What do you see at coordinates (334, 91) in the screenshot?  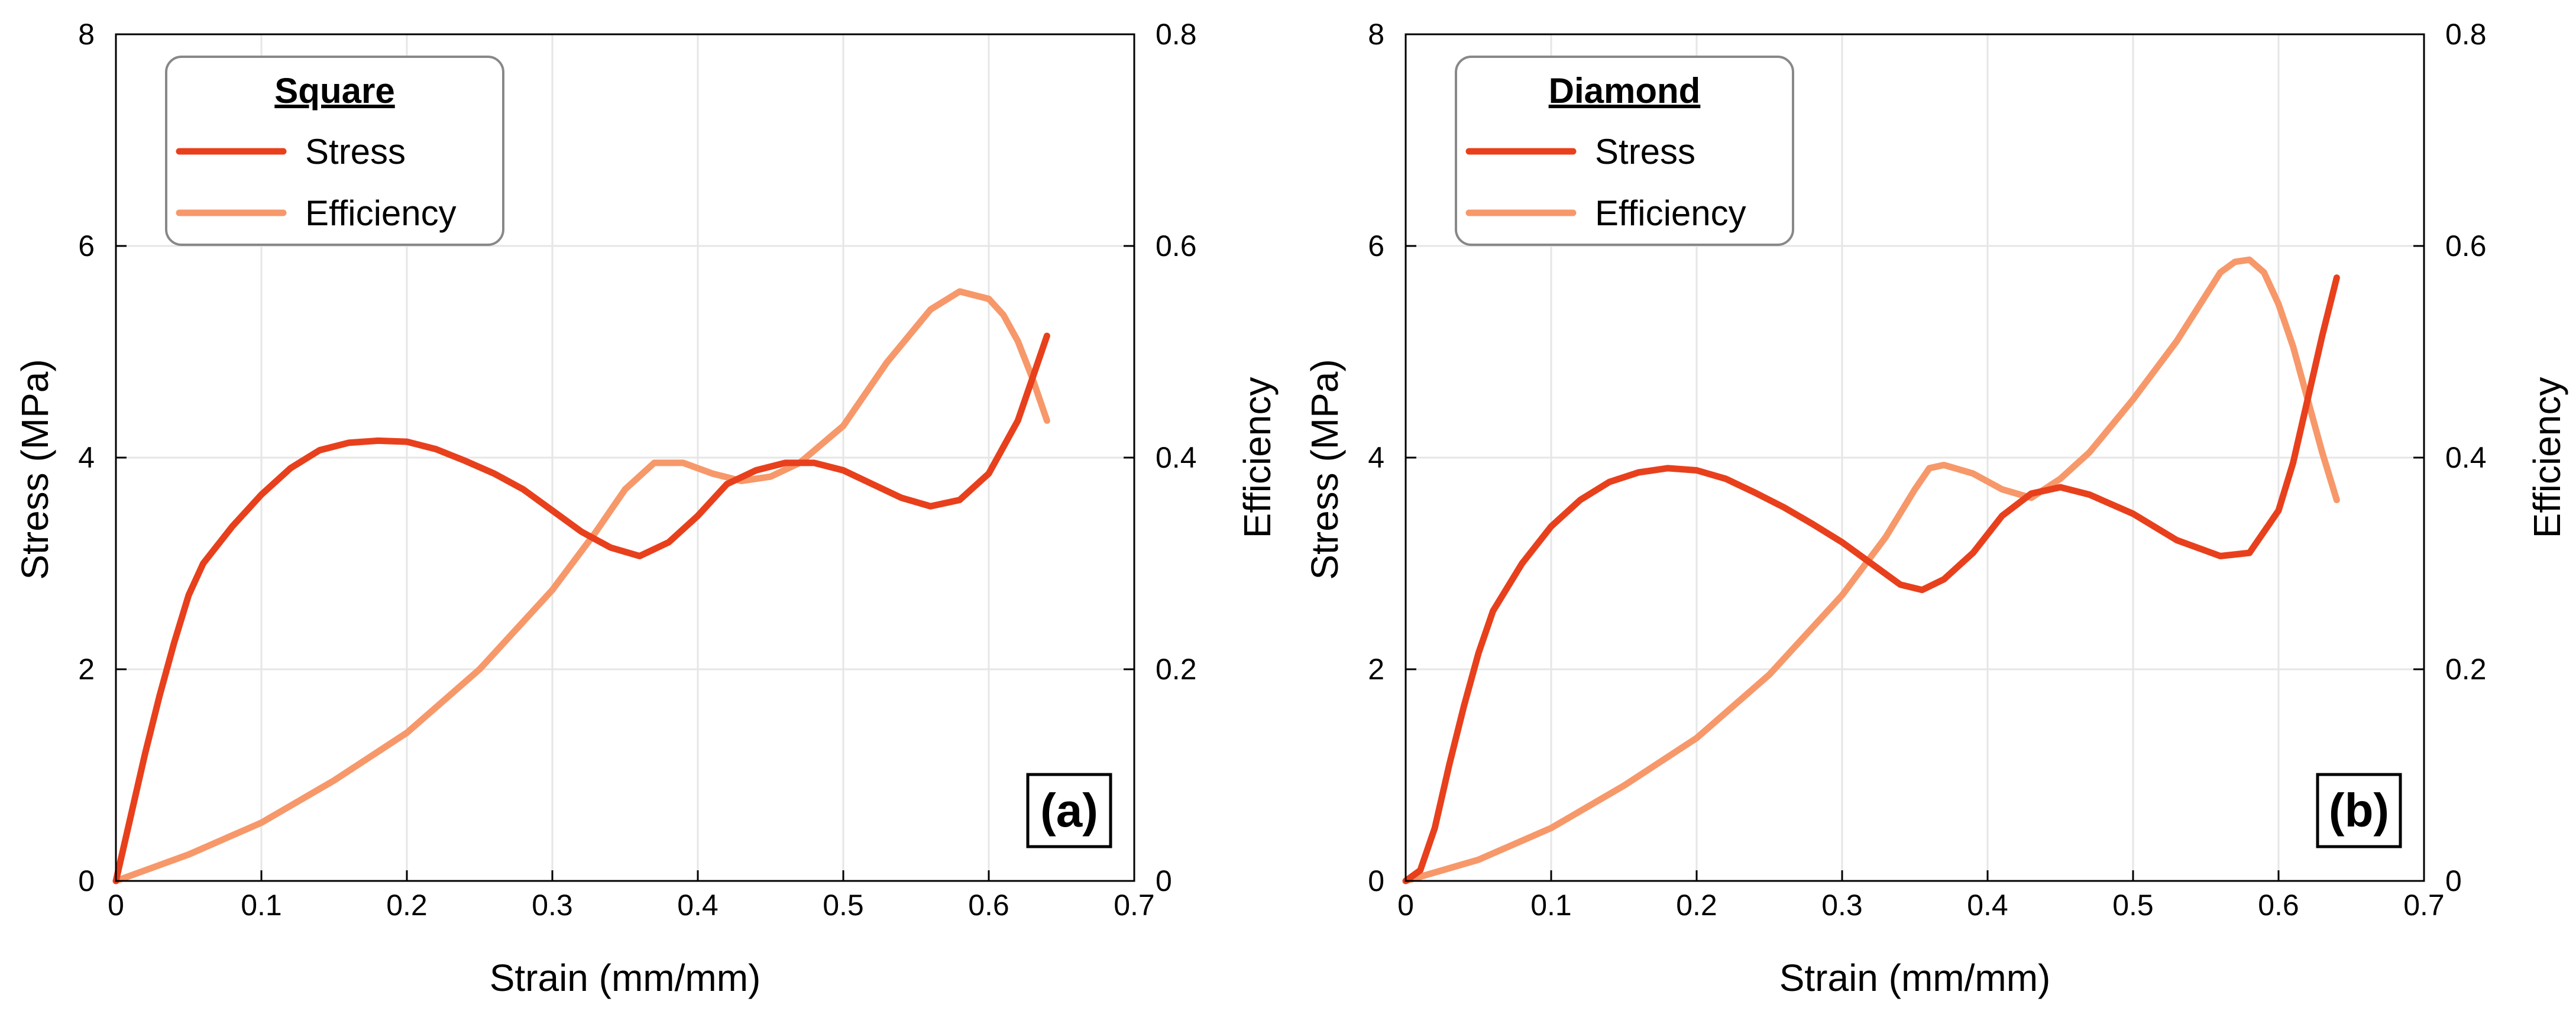 I see `legend-title: Square` at bounding box center [334, 91].